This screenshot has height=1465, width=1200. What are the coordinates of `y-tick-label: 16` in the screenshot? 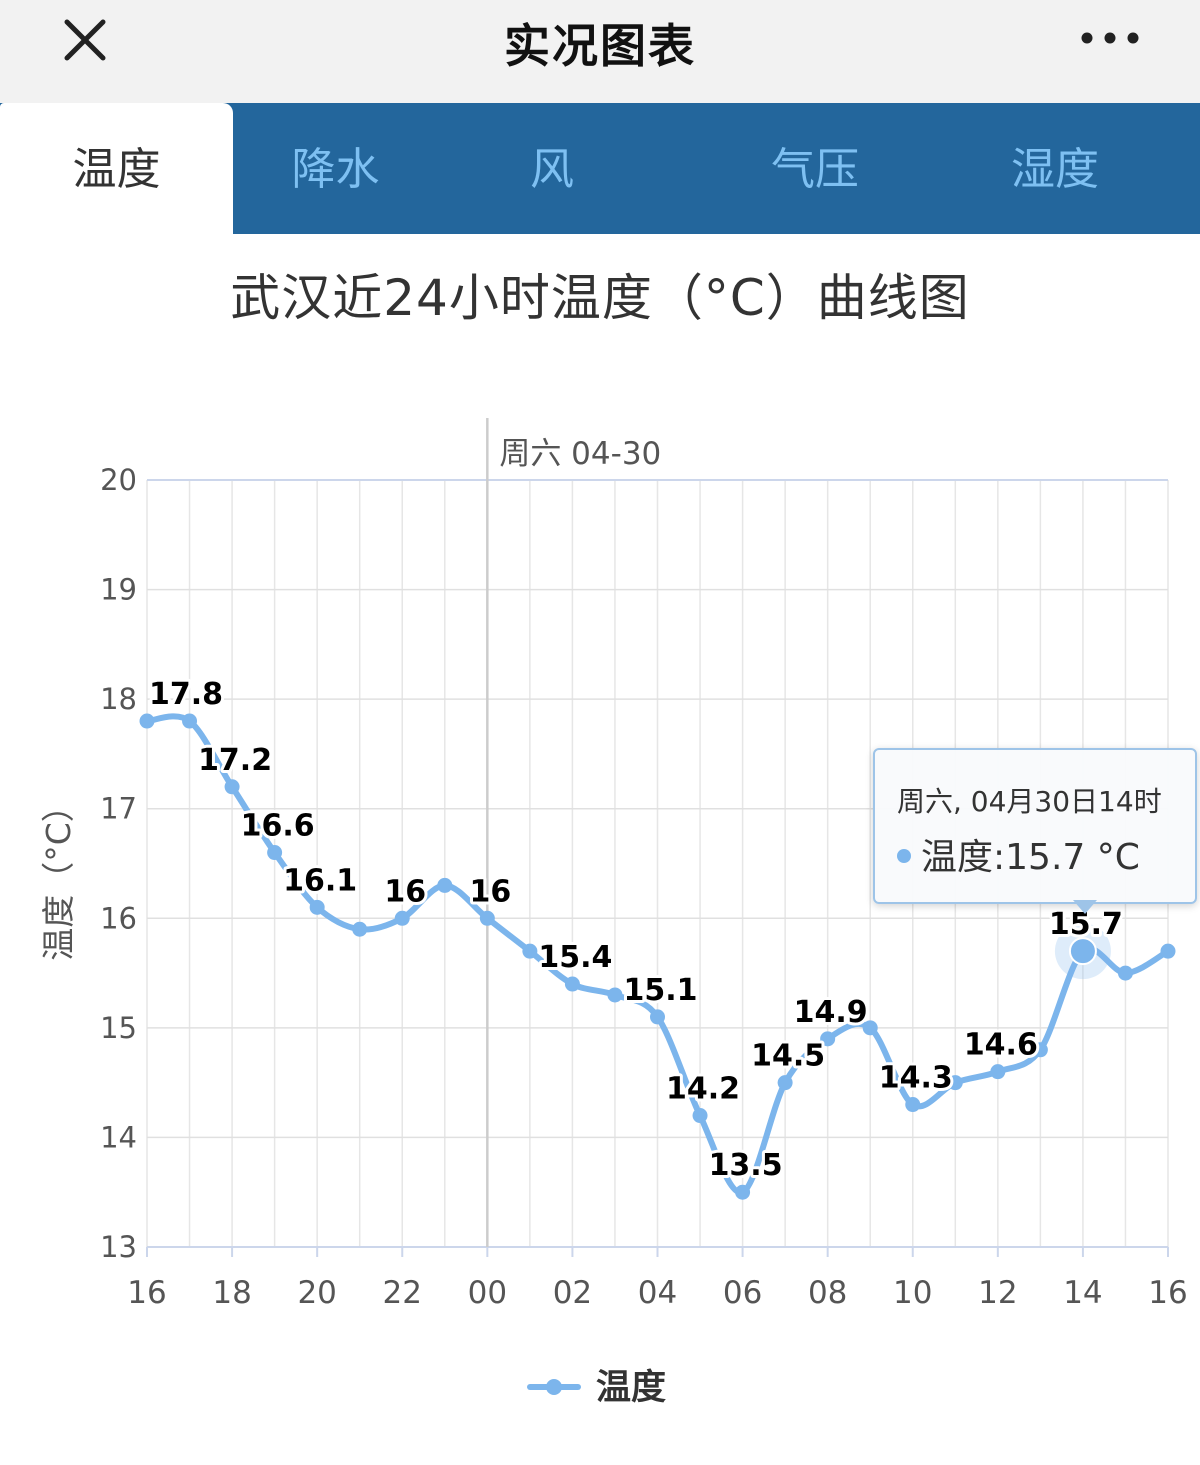 It's located at (118, 918).